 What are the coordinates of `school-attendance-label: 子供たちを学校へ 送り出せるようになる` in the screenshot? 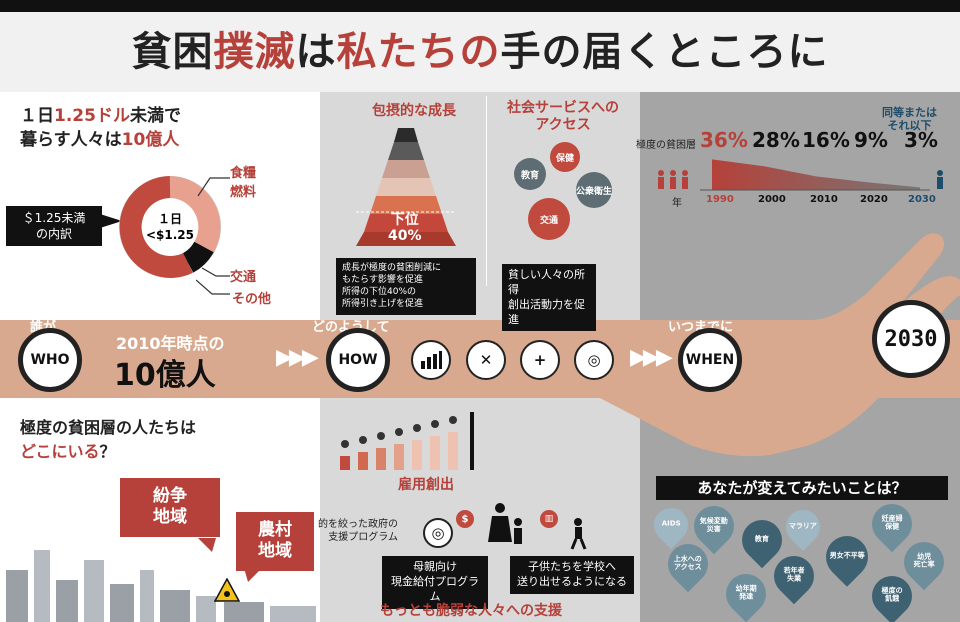 It's located at (572, 575).